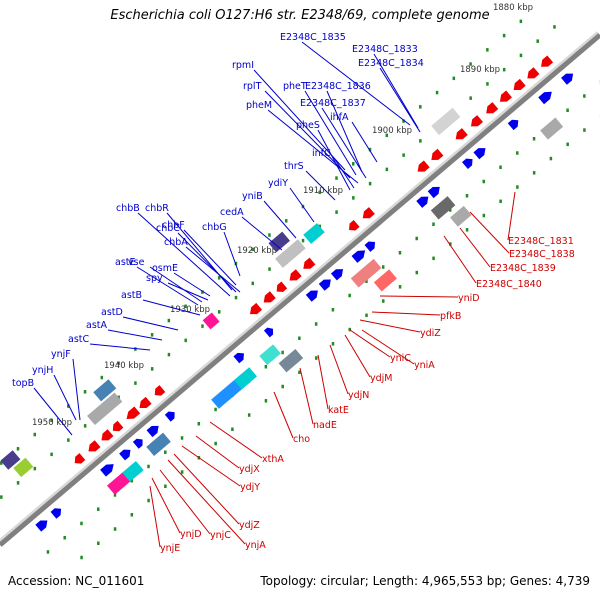 This screenshot has width=600, height=600. What do you see at coordinates (381, 378) in the screenshot?
I see `gene-label-reverse: ydjM` at bounding box center [381, 378].